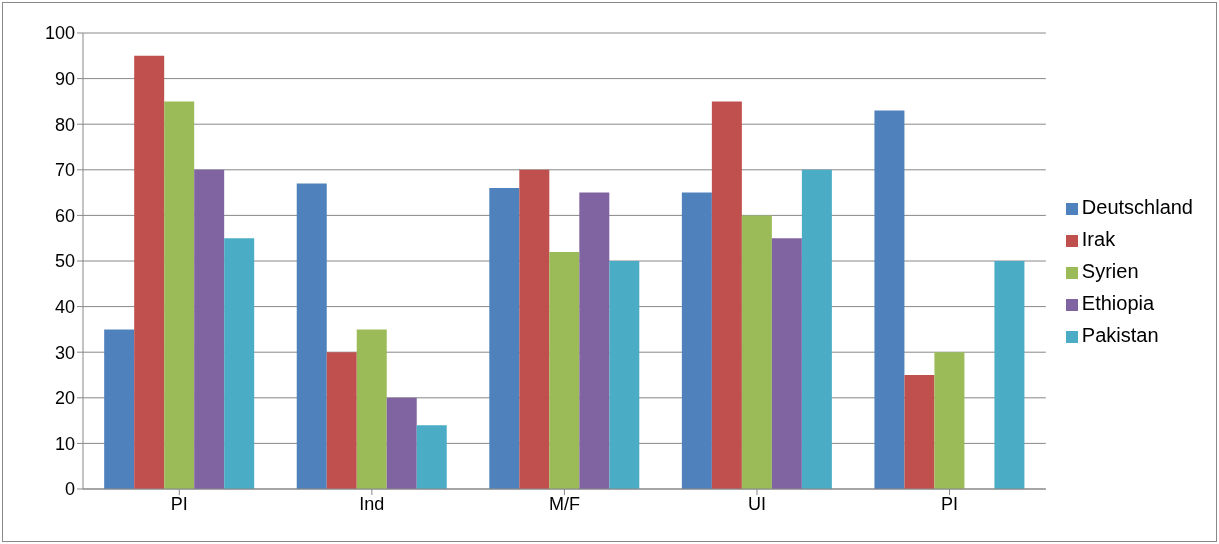 This screenshot has width=1219, height=544. Describe the element at coordinates (64, 398) in the screenshot. I see `y-tick-label: 20` at that location.